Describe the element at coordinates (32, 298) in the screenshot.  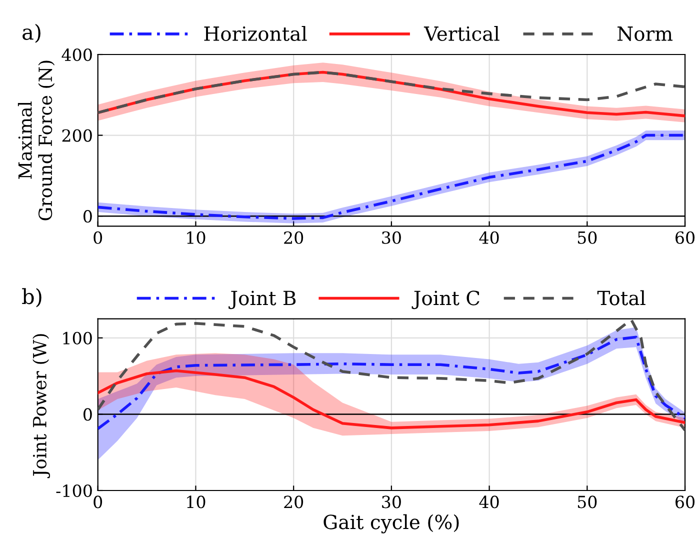
I see `text: b)` at that location.